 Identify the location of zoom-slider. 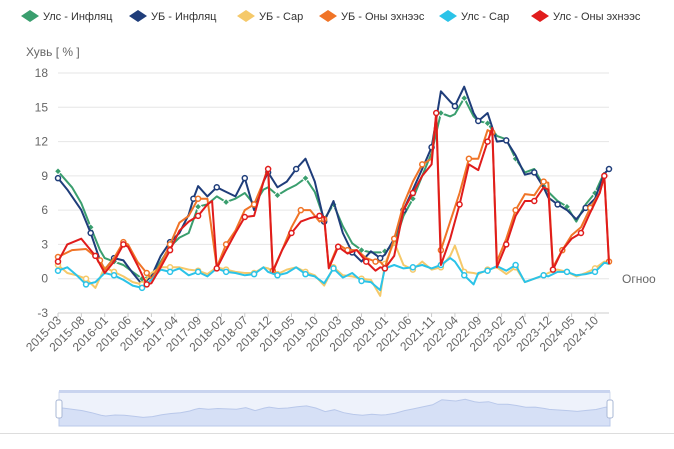
(334, 408).